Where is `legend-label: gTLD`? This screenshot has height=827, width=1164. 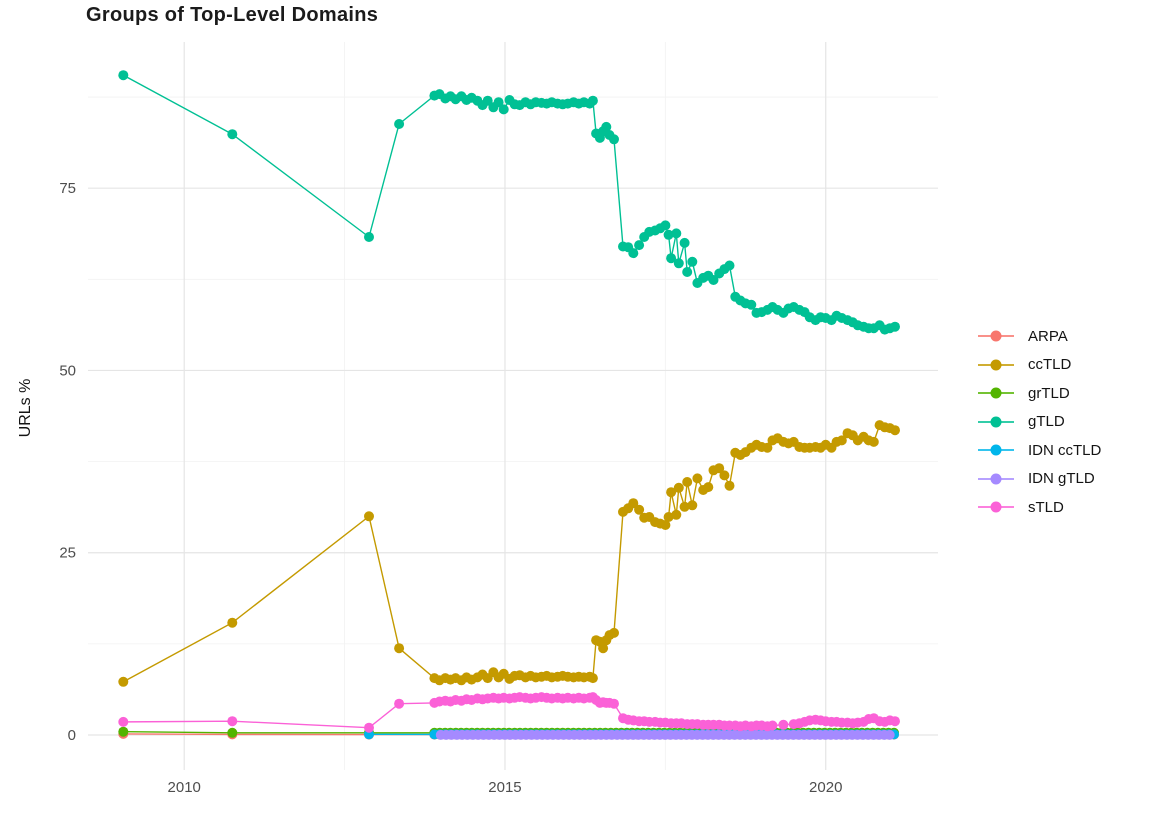
legend-label: gTLD is located at coordinates (1046, 422).